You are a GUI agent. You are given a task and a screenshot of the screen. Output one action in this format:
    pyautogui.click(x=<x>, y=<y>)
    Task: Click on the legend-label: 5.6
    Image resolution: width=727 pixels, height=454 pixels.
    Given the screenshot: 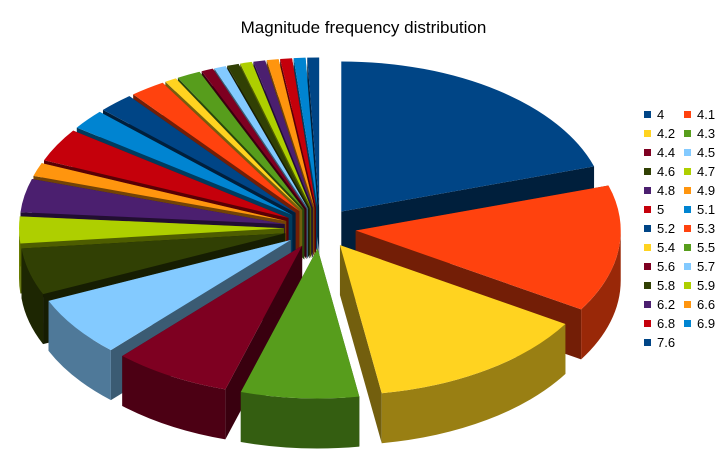 What is the action you would take?
    pyautogui.click(x=666, y=266)
    